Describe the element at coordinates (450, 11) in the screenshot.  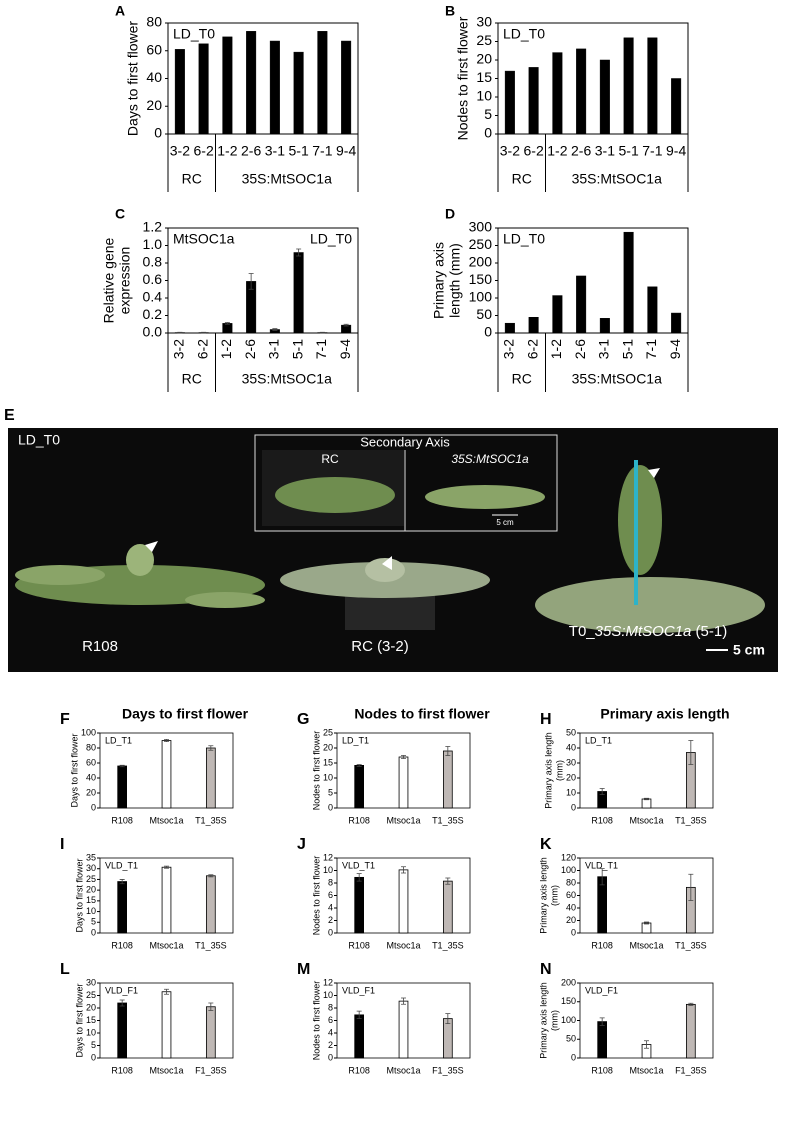
I see `panel-letter: B` at that location.